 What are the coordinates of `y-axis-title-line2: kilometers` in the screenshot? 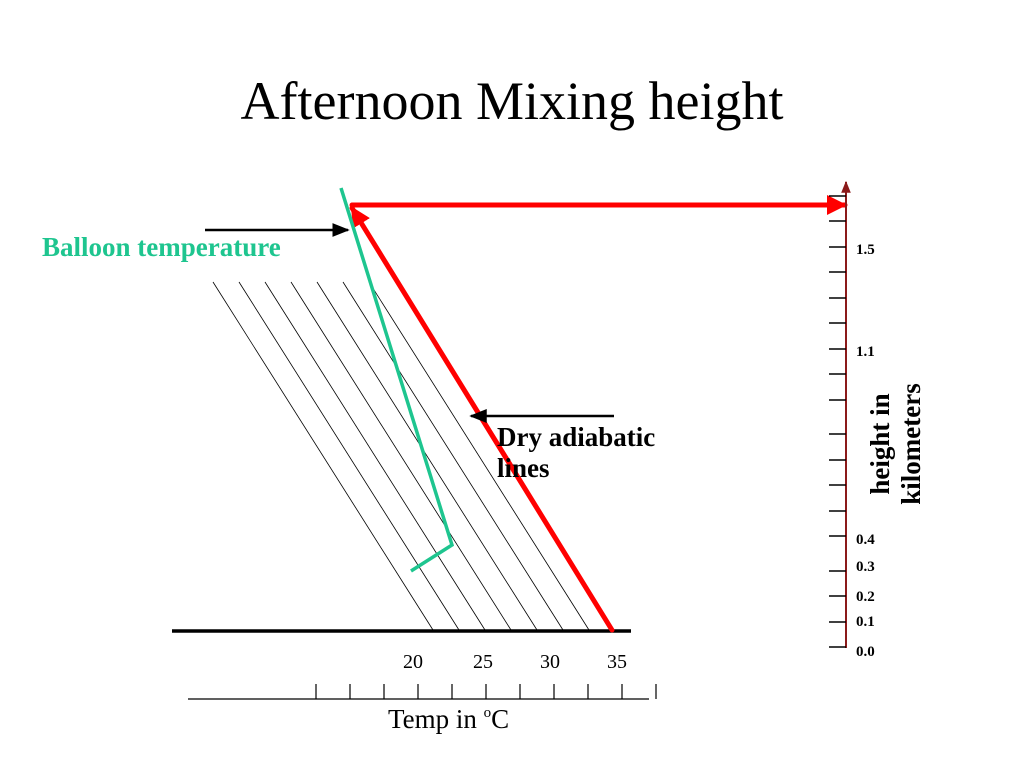 It's located at (911, 444).